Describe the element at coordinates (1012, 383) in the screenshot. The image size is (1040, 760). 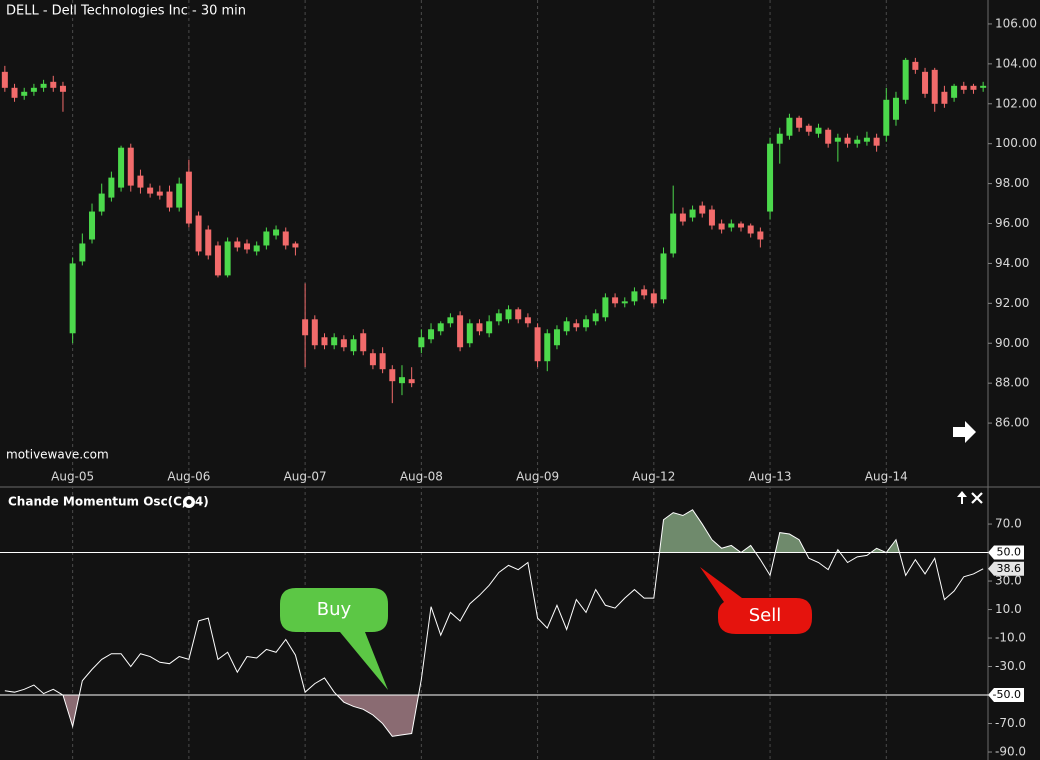
I see `y-tick-label: 88.00` at that location.